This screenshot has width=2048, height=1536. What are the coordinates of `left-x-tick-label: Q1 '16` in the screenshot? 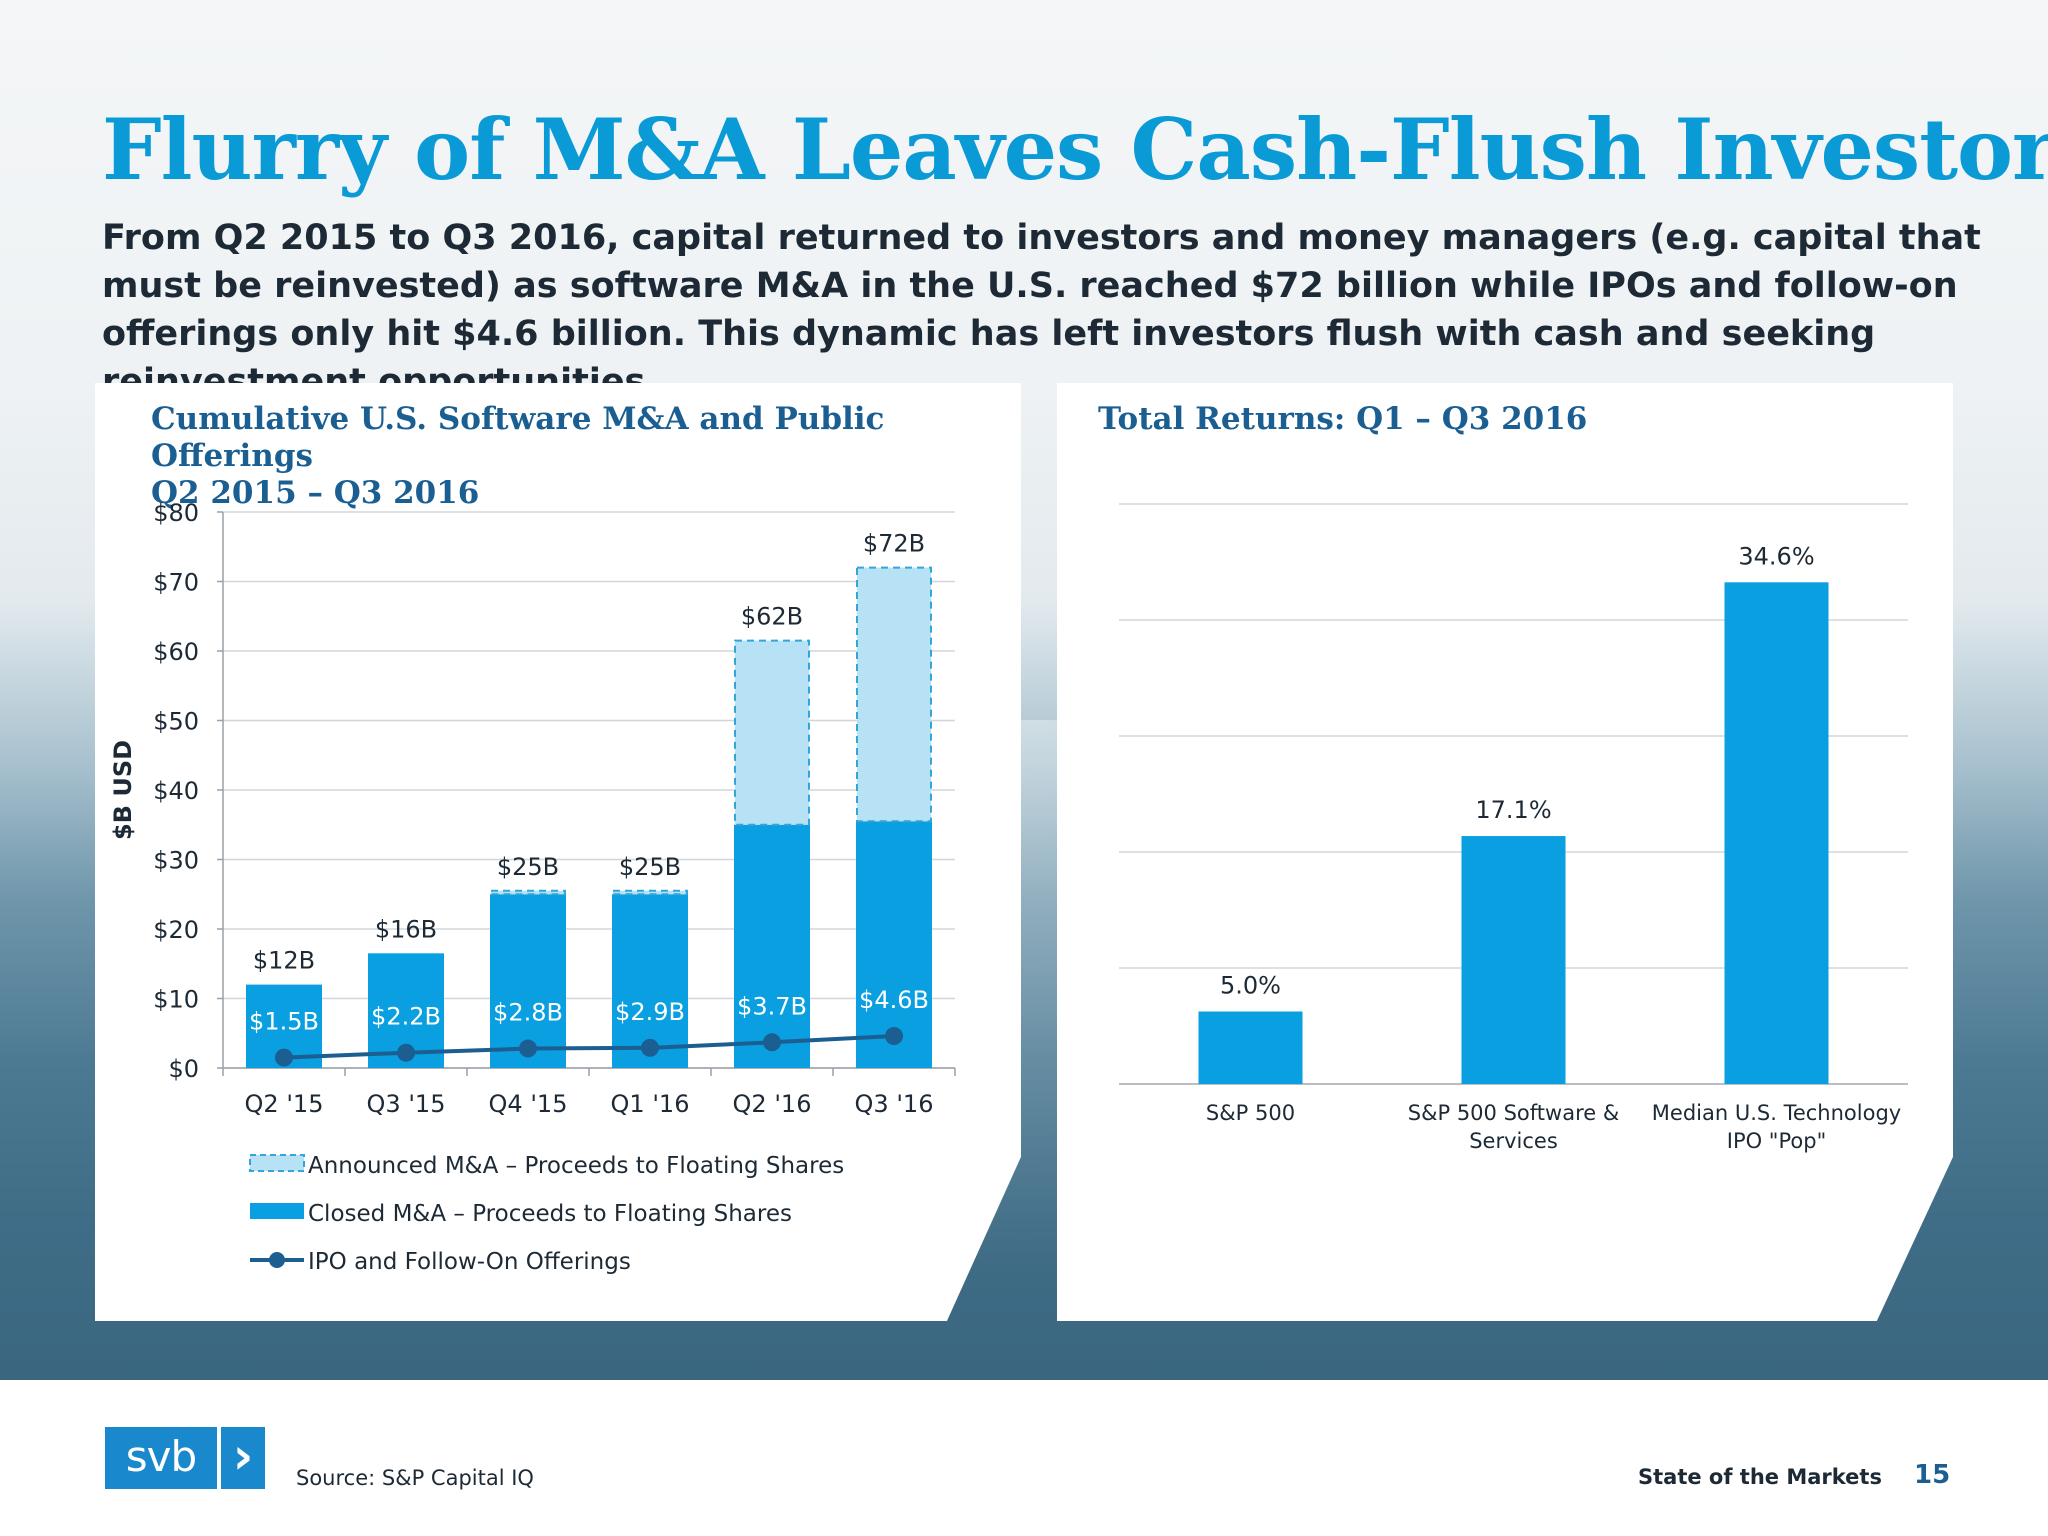 It's located at (650, 1104).